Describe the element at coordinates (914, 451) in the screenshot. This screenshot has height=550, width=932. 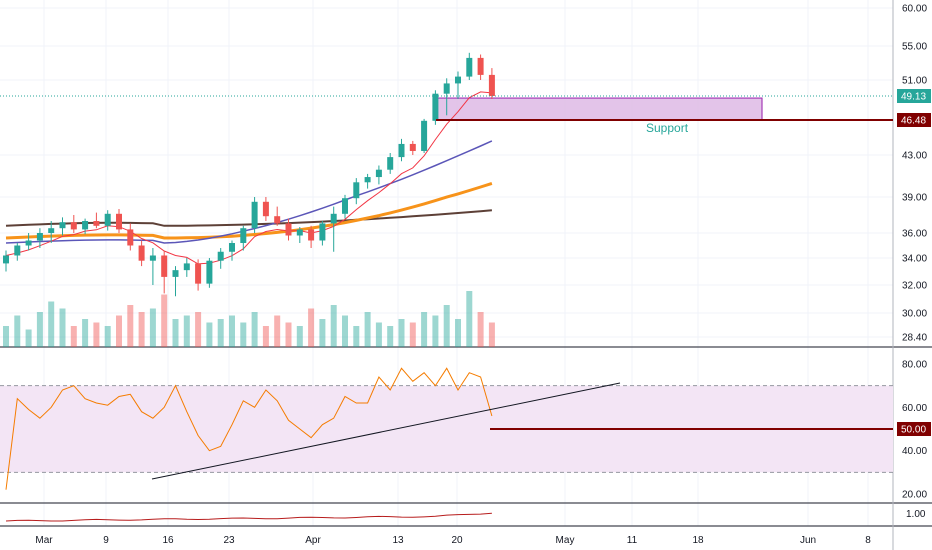
I see `rsi-tick-label: 40.00` at that location.